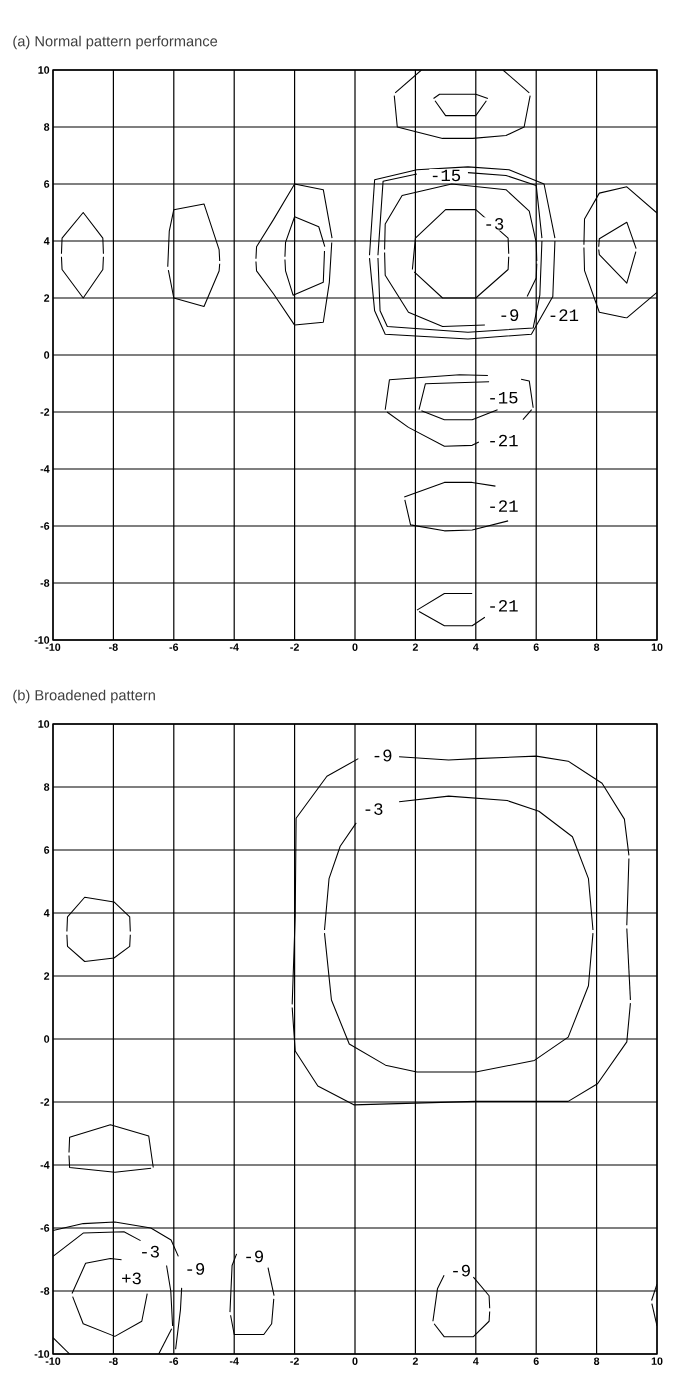 This screenshot has height=1388, width=686. What do you see at coordinates (115, 42) in the screenshot?
I see `chart-title: (a) Normal pattern performance` at bounding box center [115, 42].